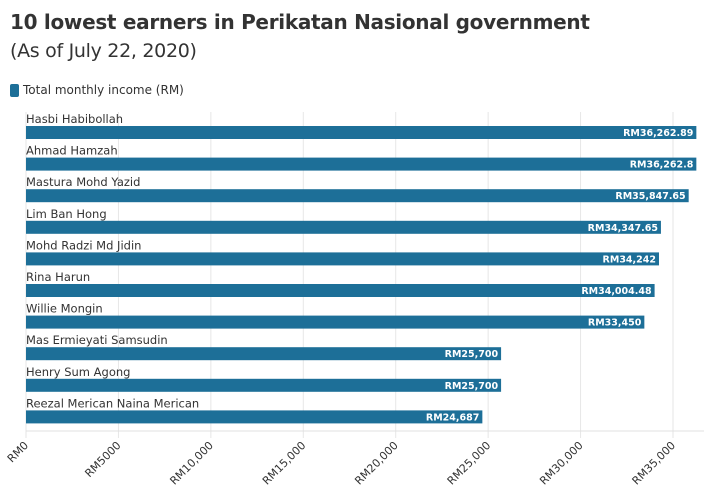 The height and width of the screenshot is (503, 704). What do you see at coordinates (103, 90) in the screenshot?
I see `legend-label: Total monthly income (RM)` at bounding box center [103, 90].